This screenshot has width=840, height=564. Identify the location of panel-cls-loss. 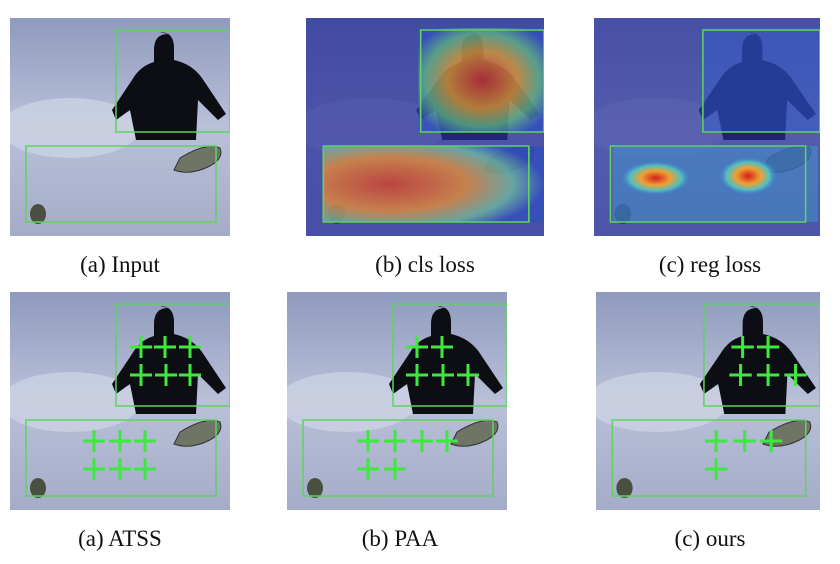
(425, 127).